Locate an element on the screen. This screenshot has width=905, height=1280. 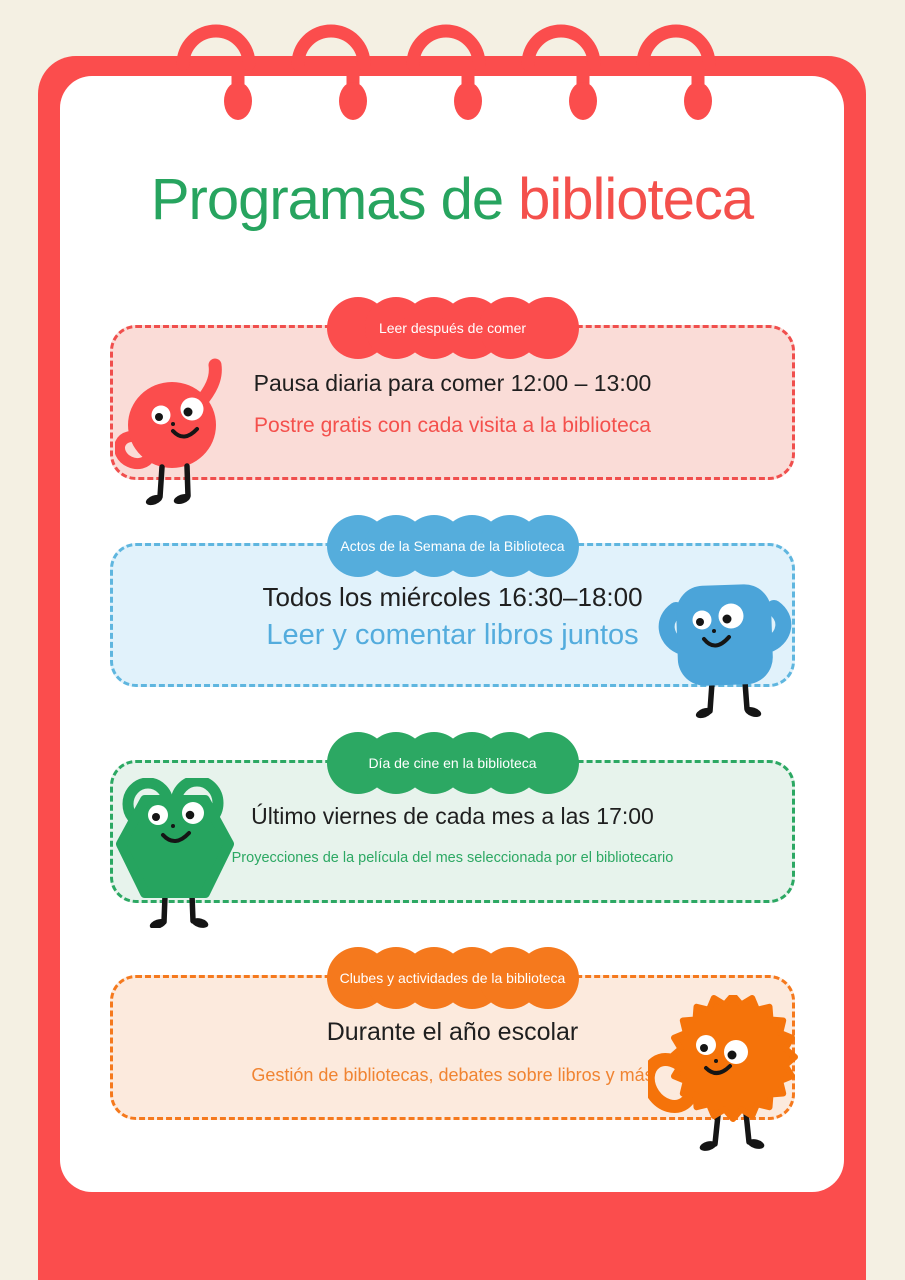
section-subline: Leer y comentar libros juntos is located at coordinates (452, 635).